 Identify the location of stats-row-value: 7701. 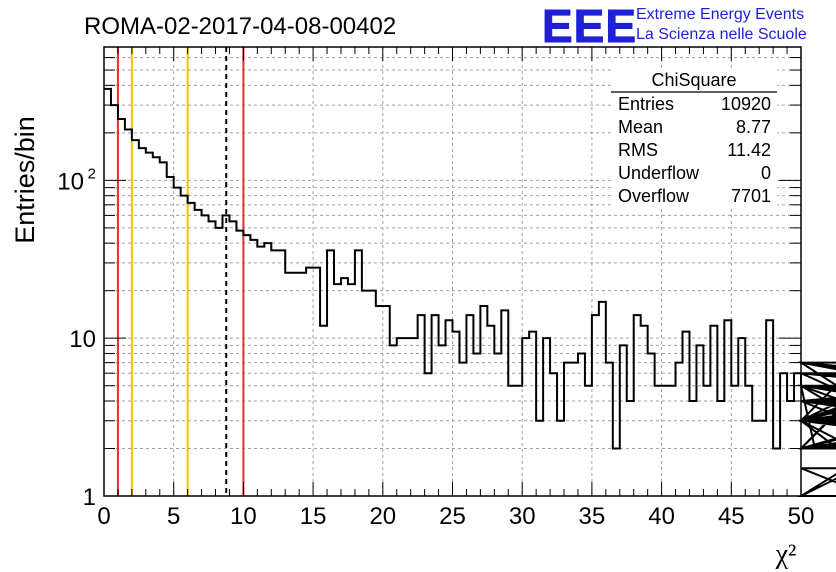
(751, 196).